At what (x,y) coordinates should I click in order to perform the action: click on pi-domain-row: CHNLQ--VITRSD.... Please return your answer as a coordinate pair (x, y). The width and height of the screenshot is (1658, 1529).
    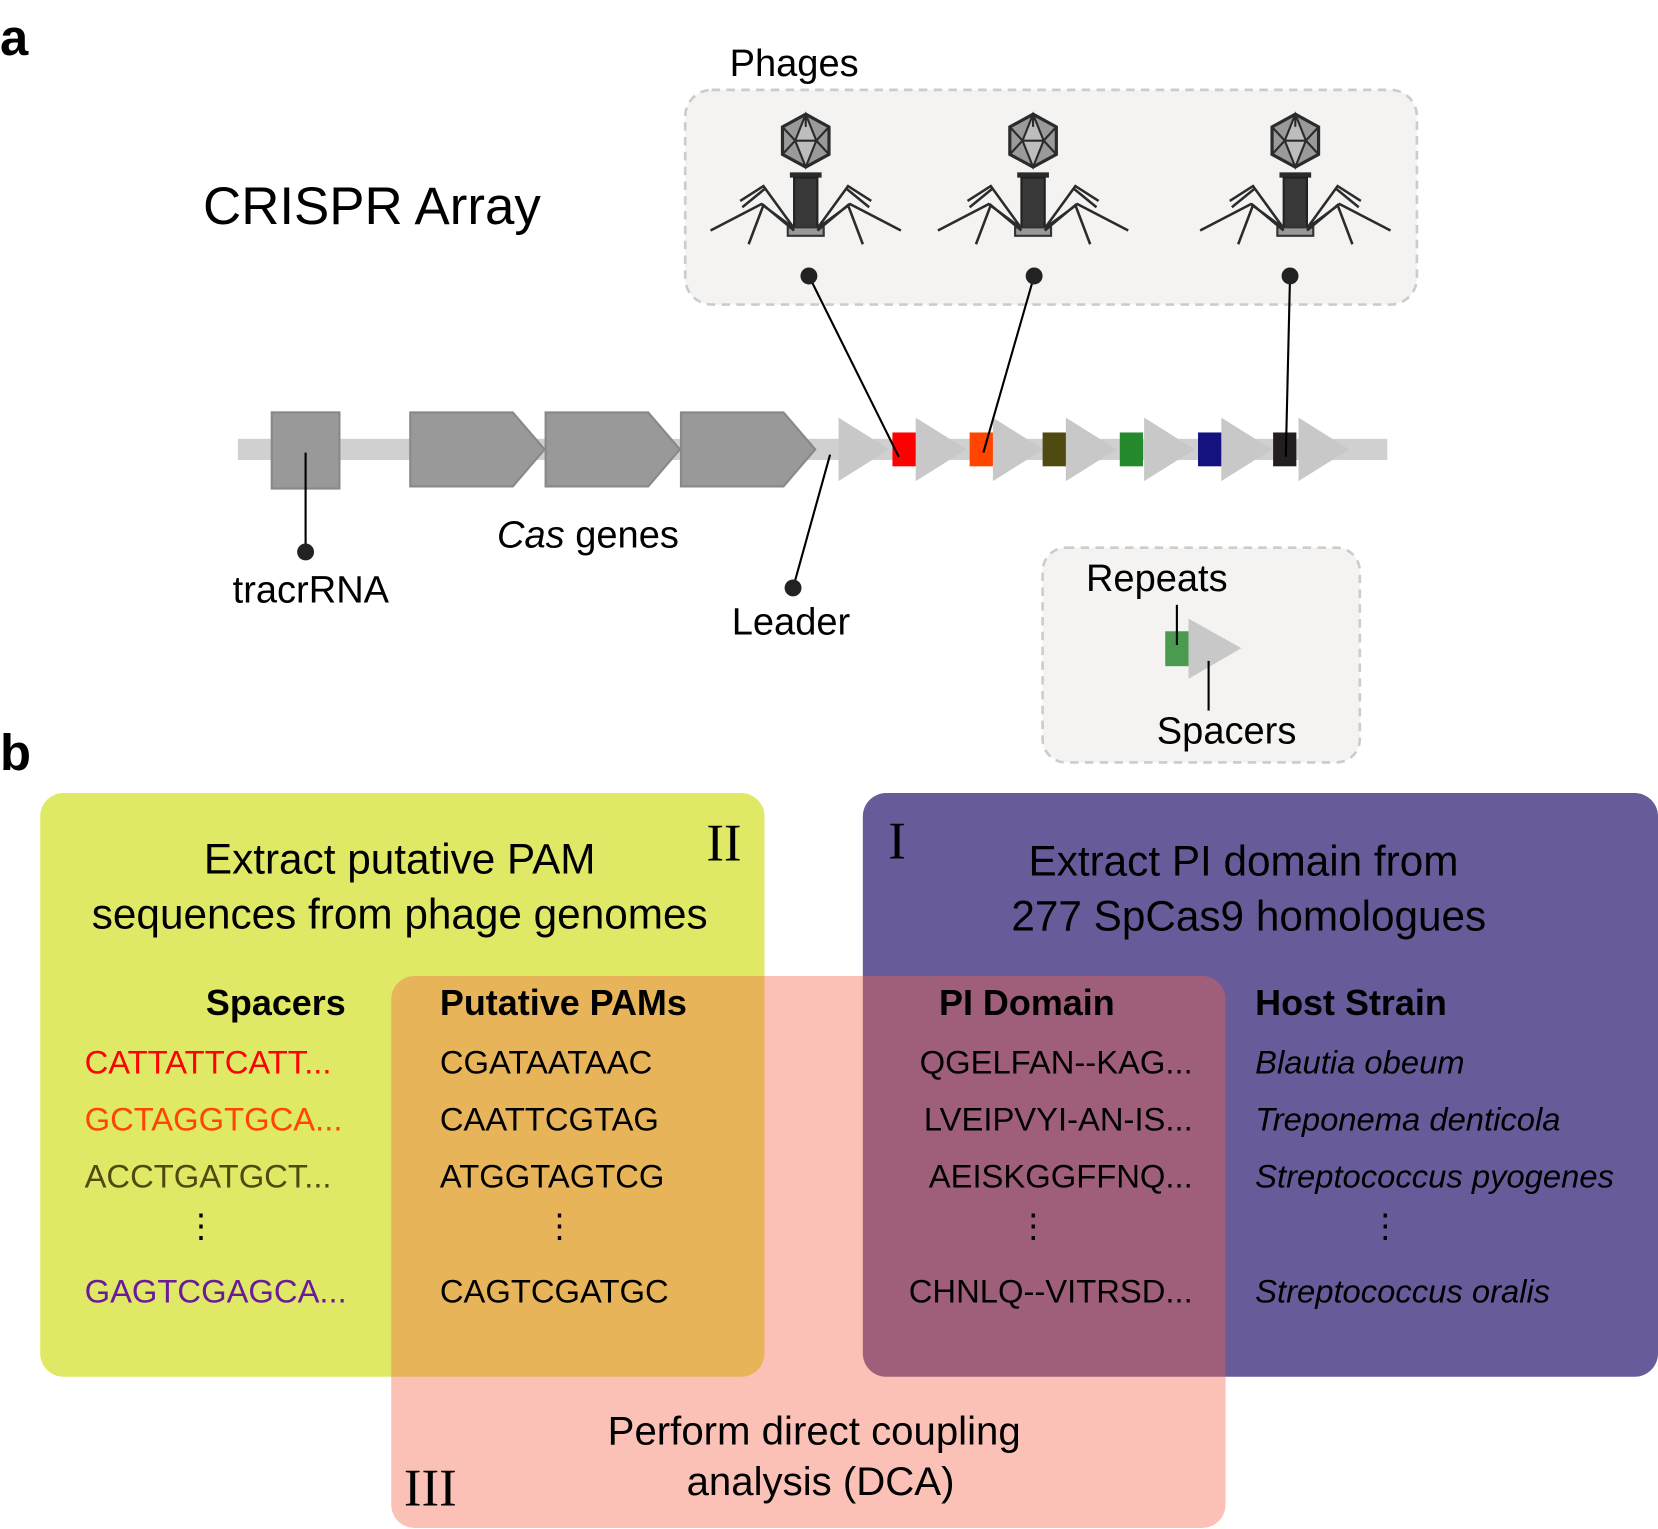
    Looking at the image, I should click on (1051, 1291).